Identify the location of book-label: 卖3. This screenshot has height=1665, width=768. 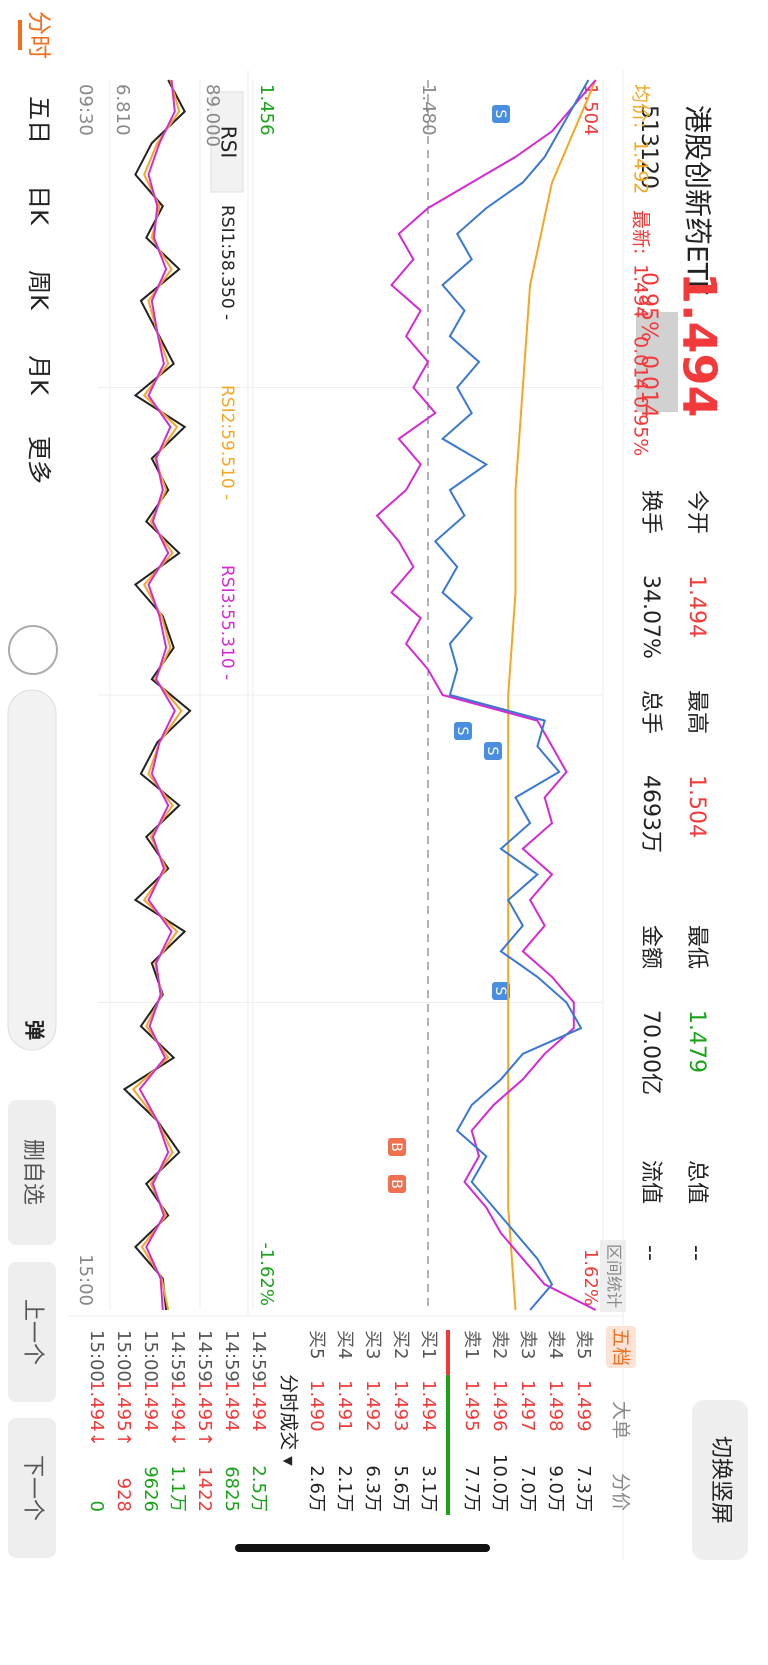
(527, 1344).